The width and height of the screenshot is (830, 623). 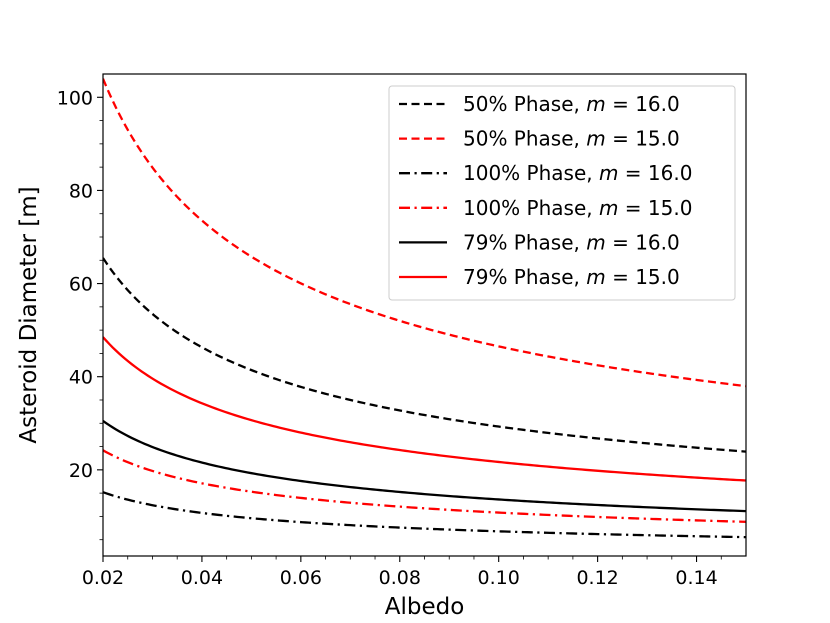 What do you see at coordinates (696, 578) in the screenshot?
I see `x-tick-label: 0.14` at bounding box center [696, 578].